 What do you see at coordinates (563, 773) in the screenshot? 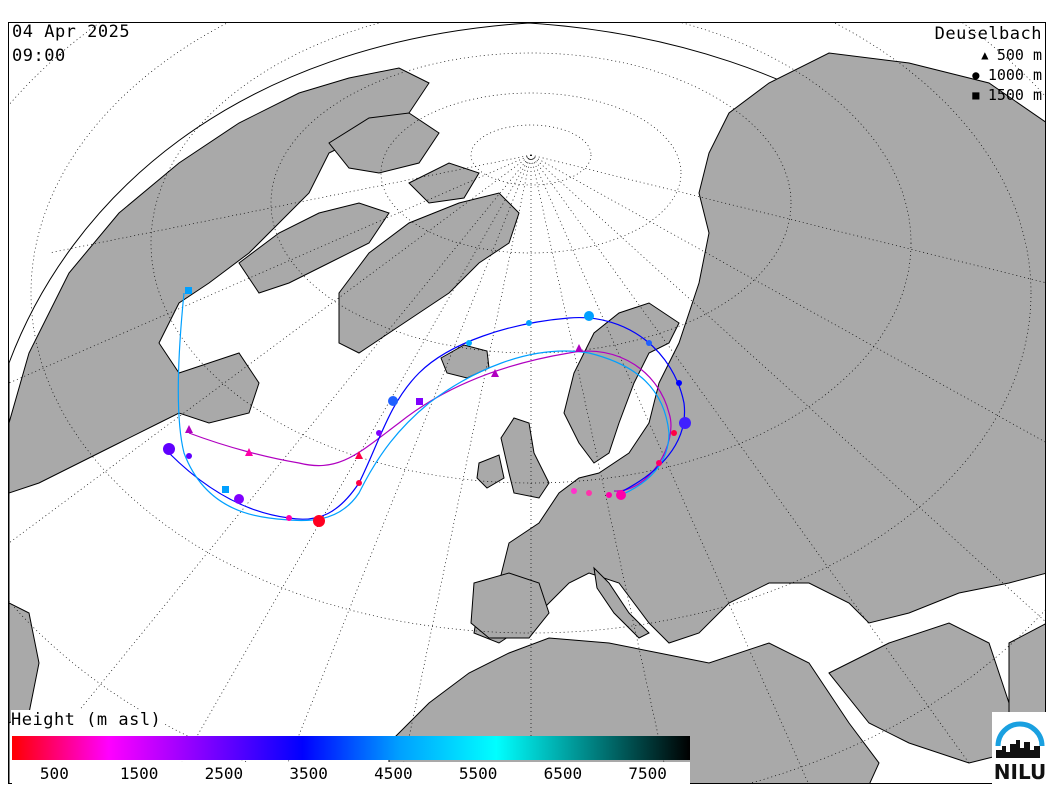
I see `colorbar-tick-label: 6500` at bounding box center [563, 773].